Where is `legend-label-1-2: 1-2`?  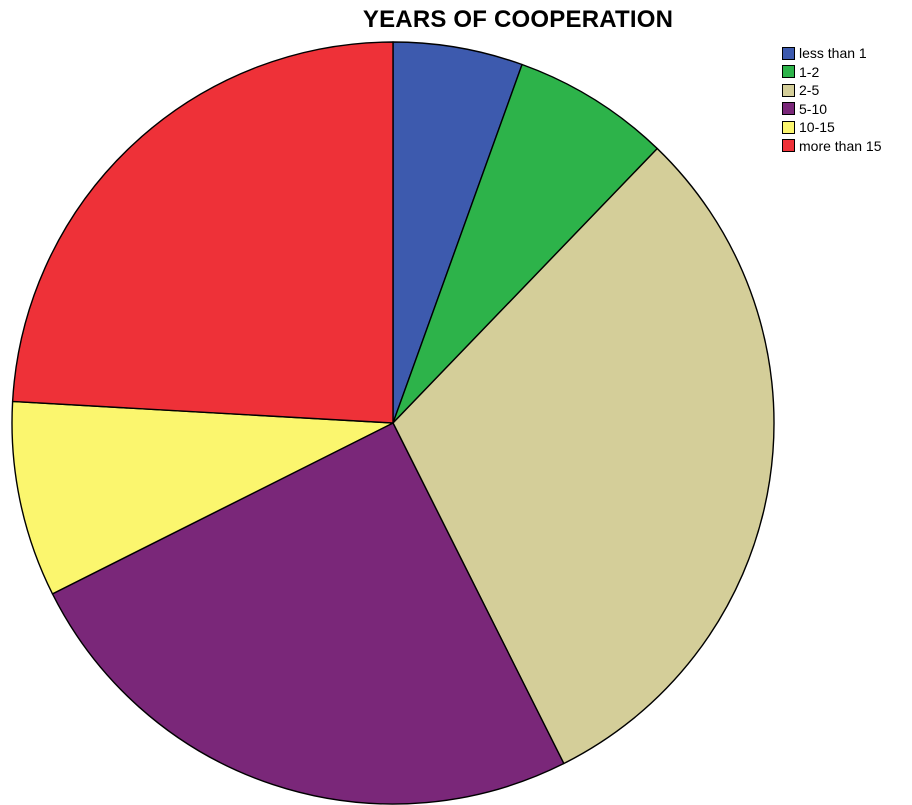 legend-label-1-2: 1-2 is located at coordinates (809, 71).